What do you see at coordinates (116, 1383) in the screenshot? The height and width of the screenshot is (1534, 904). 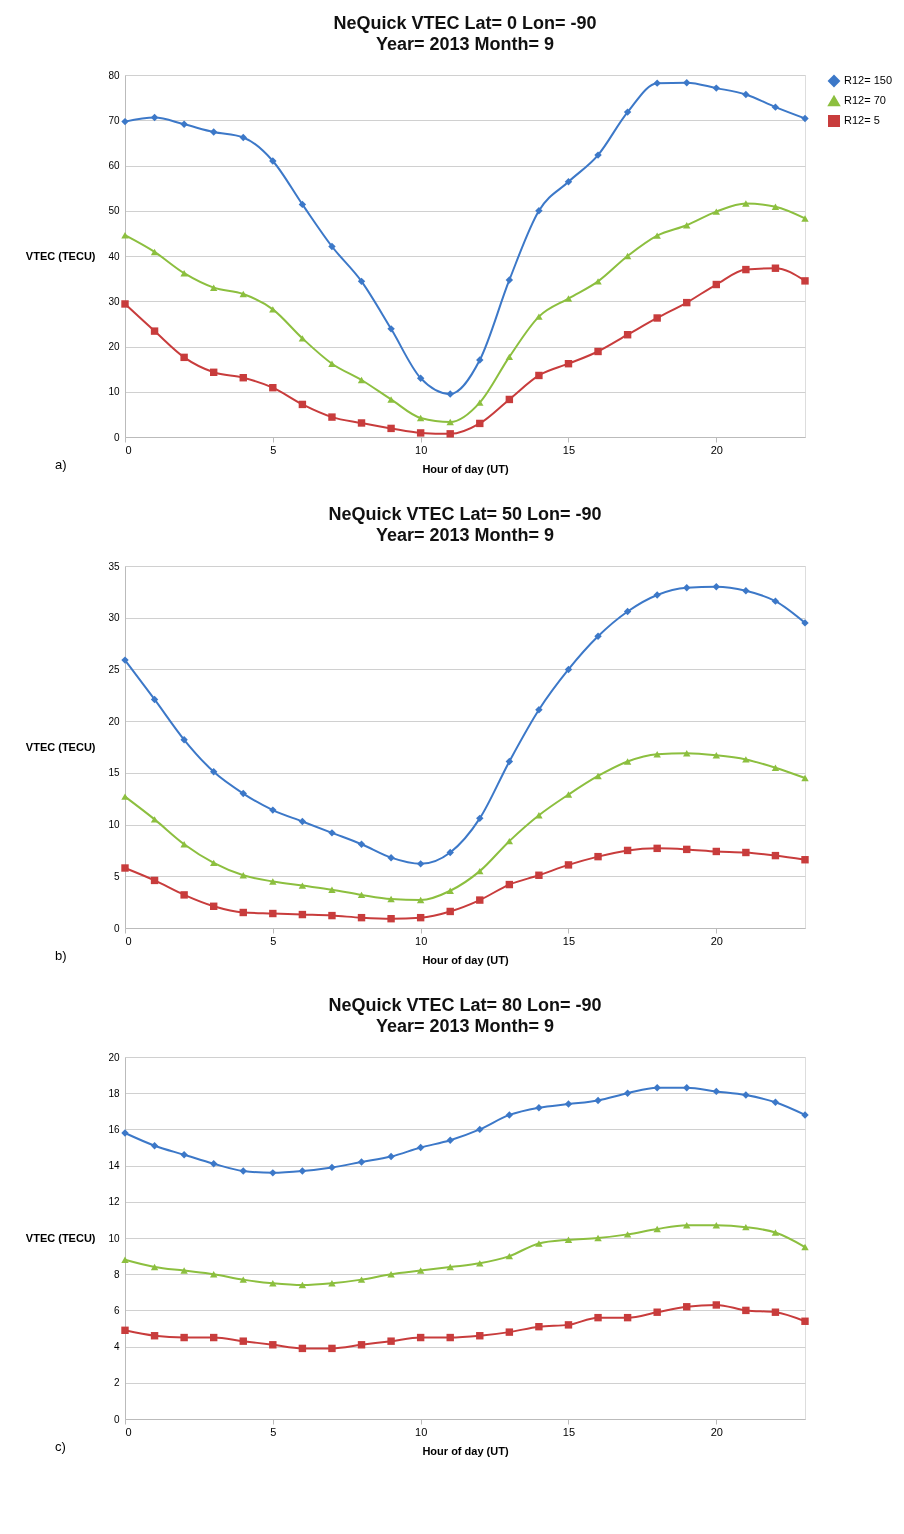 I see `y-tick-label: 2` at bounding box center [116, 1383].